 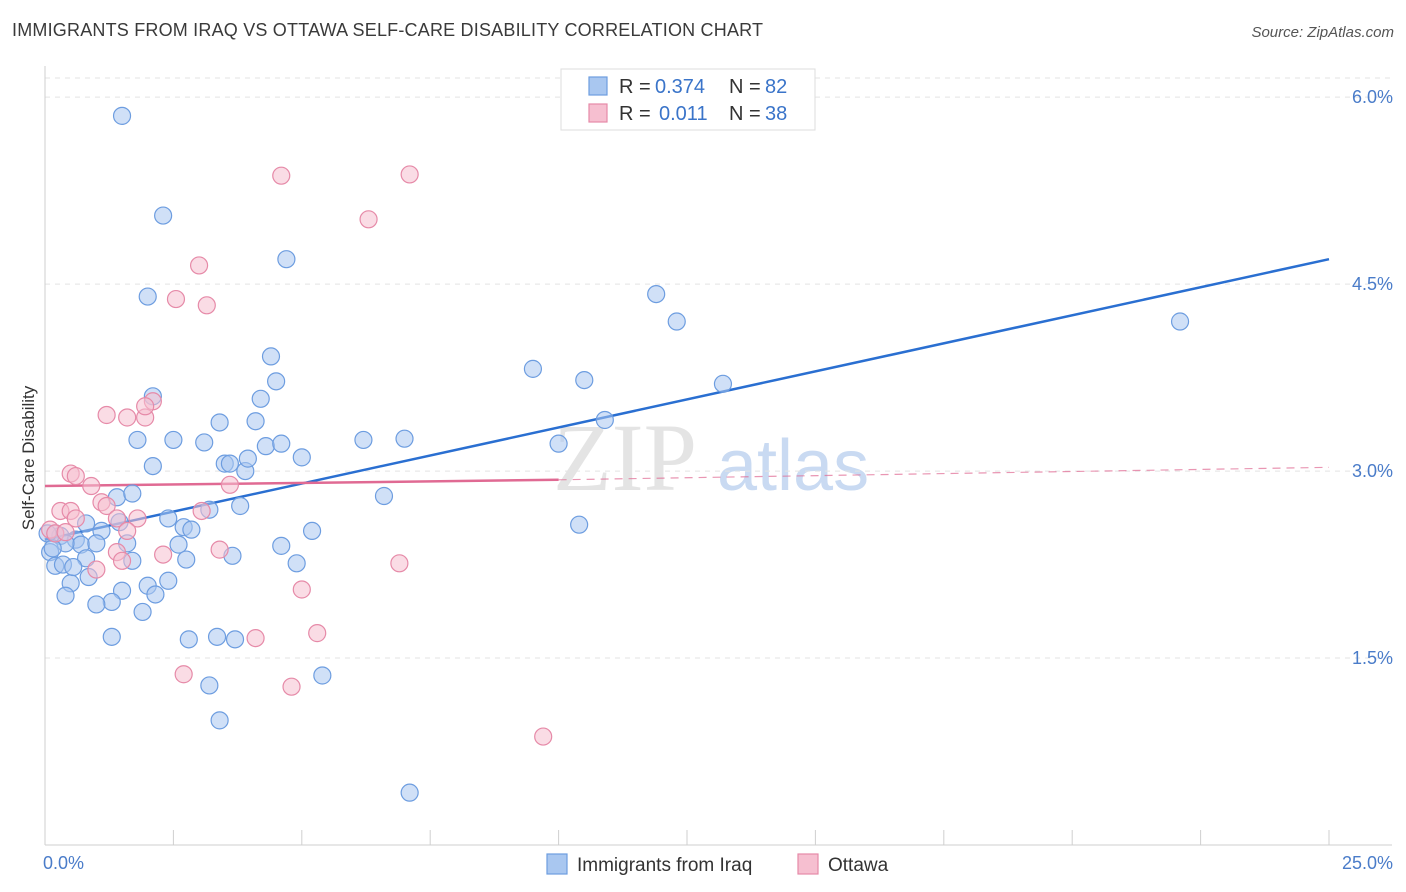 I want to click on y-tick-label: 1.5%, so click(x=1372, y=658).